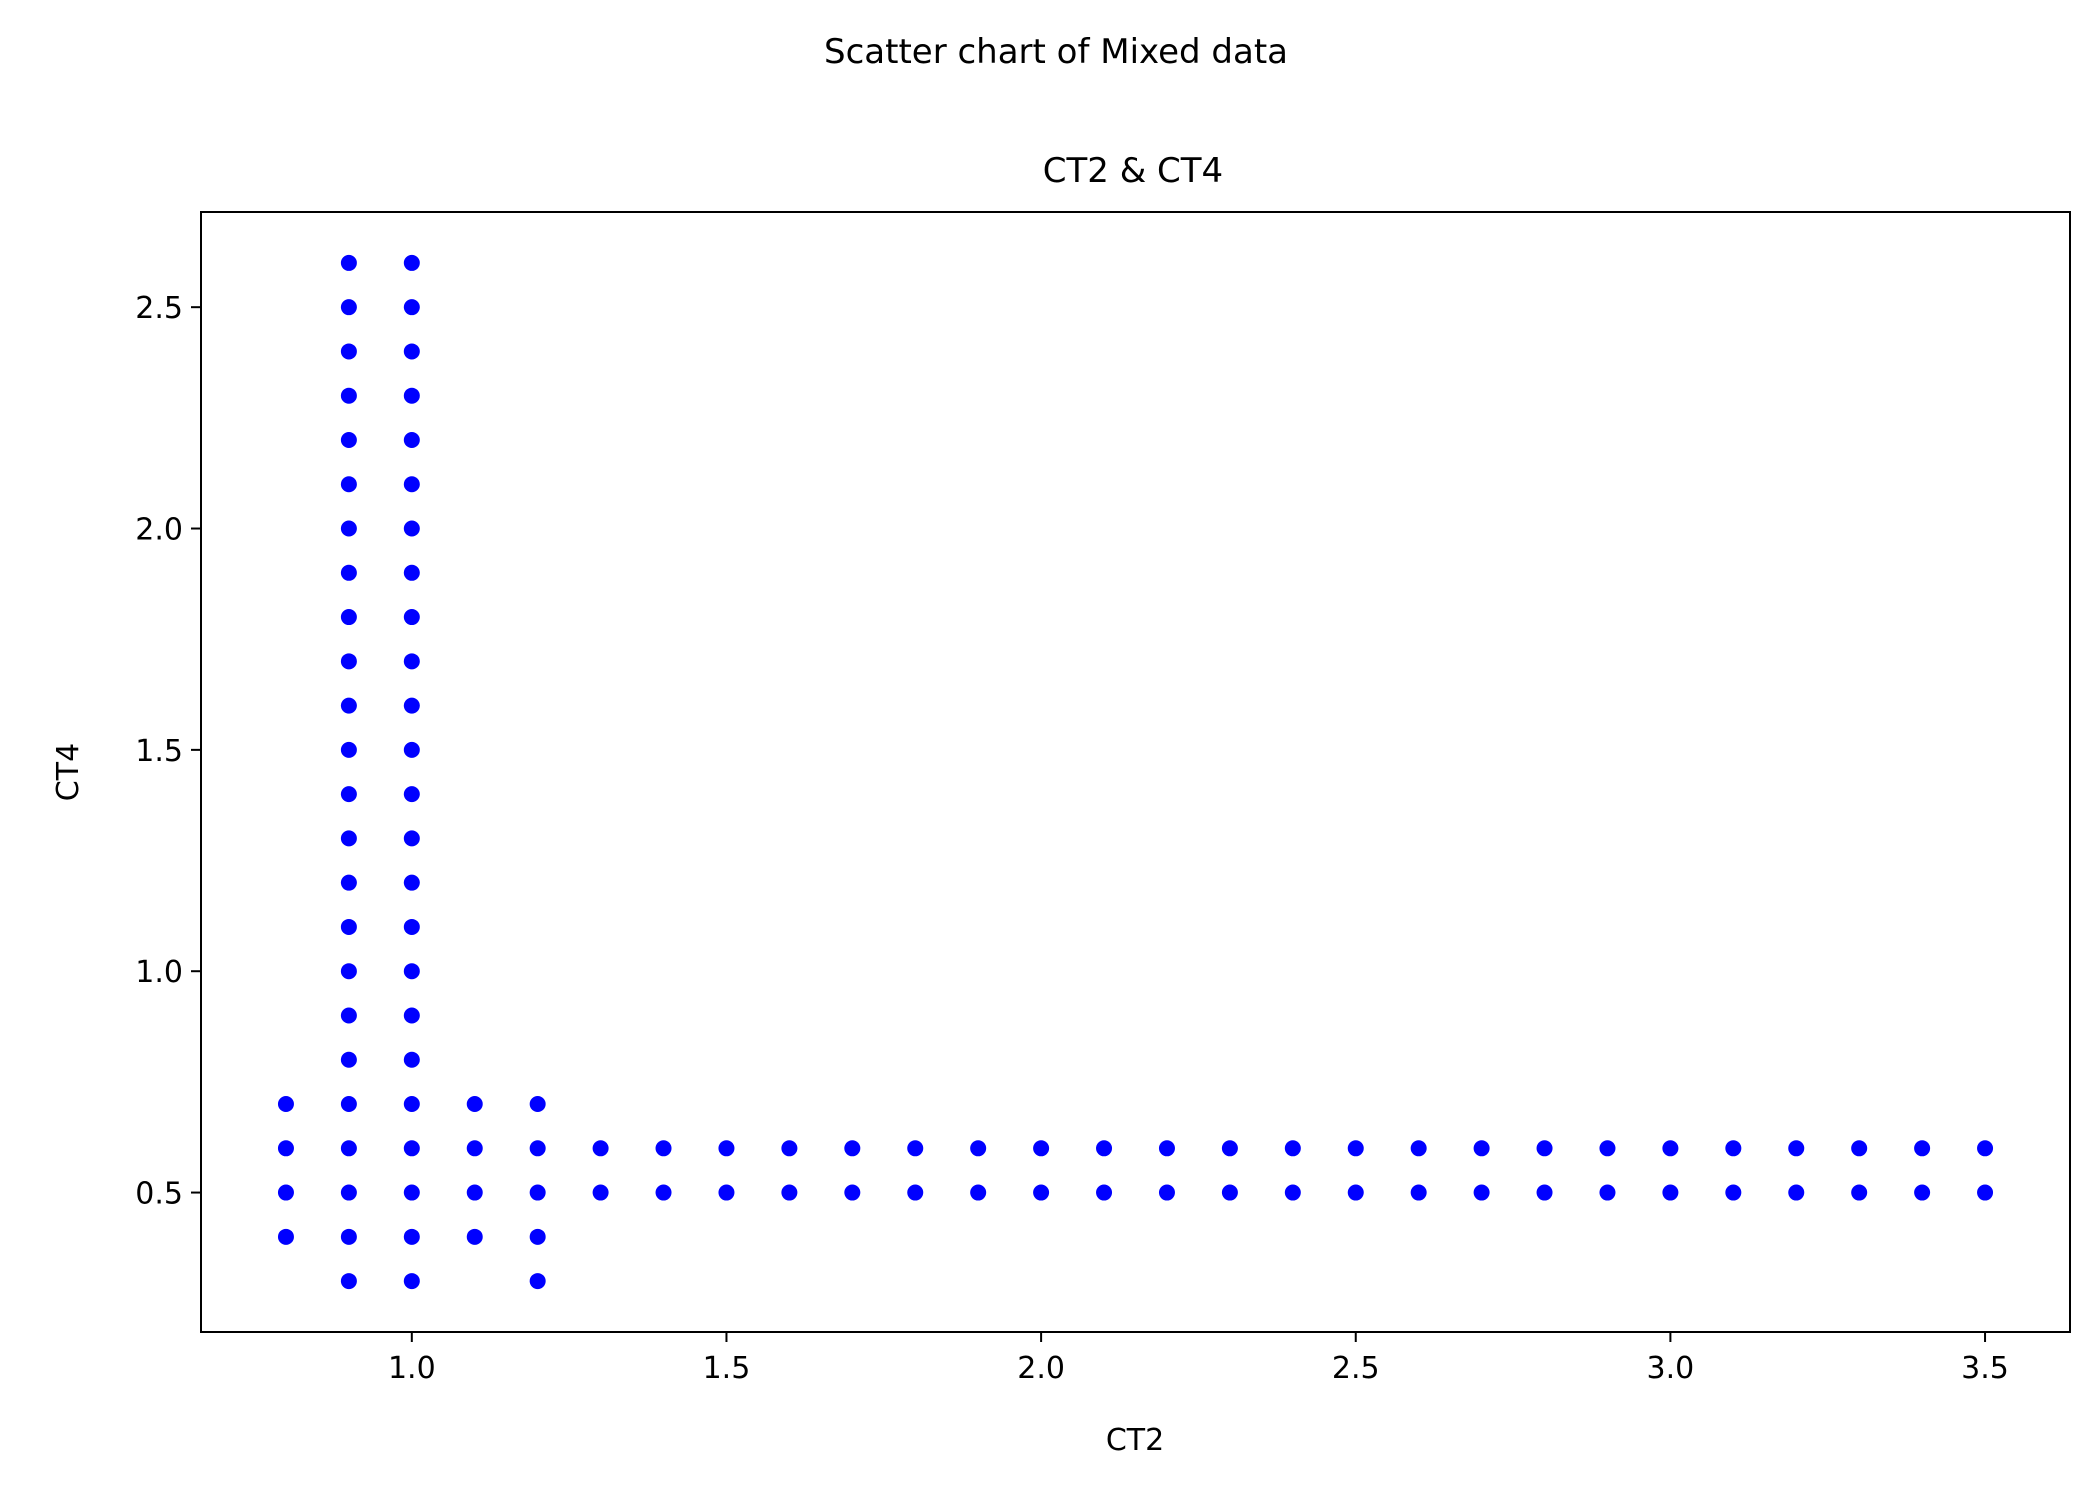 The height and width of the screenshot is (1500, 2100). What do you see at coordinates (159, 751) in the screenshot?
I see `y-tick-label: 1.5` at bounding box center [159, 751].